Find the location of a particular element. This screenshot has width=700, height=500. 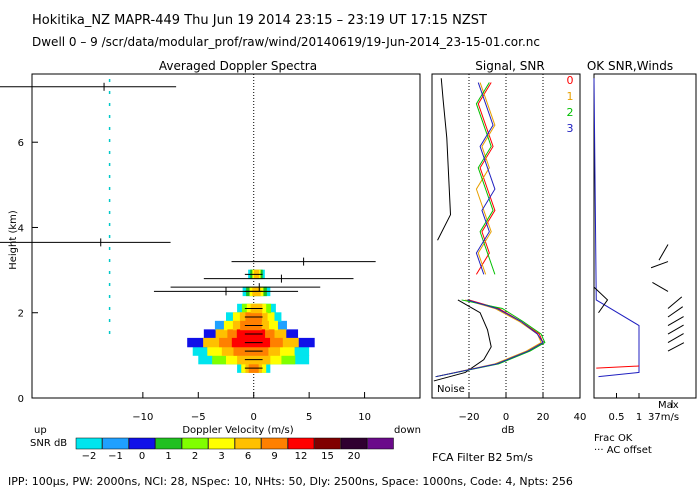

spectra-xtick-label: 0 is located at coordinates (254, 417).